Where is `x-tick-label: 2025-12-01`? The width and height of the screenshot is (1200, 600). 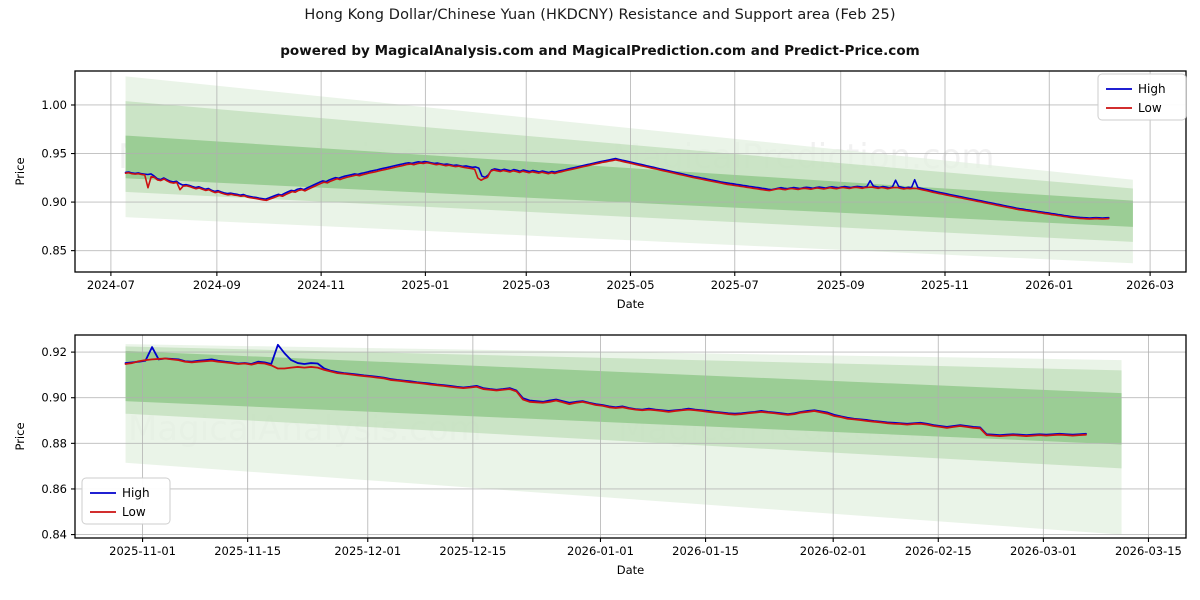
x-tick-label: 2025-12-01 is located at coordinates (367, 551).